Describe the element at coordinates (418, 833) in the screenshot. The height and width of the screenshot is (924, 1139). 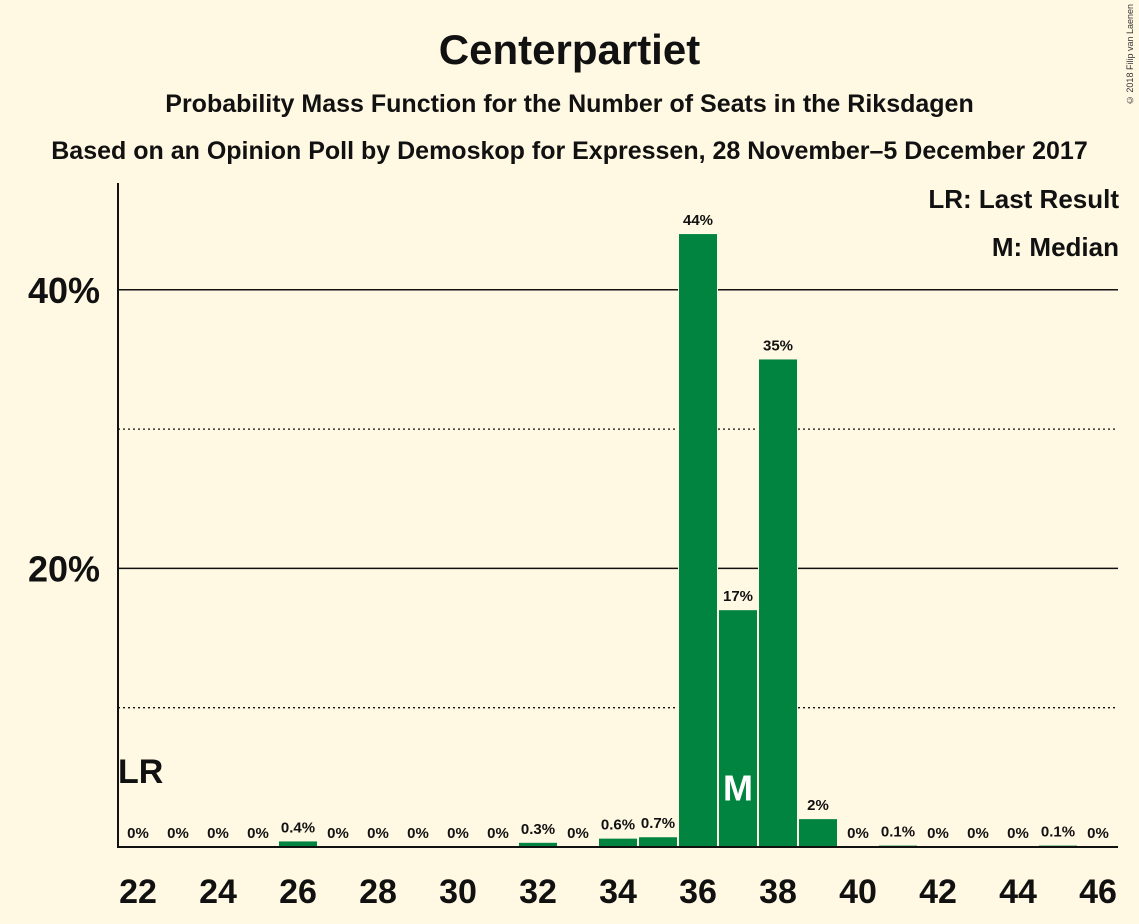
I see `value-label-29: 0%` at that location.